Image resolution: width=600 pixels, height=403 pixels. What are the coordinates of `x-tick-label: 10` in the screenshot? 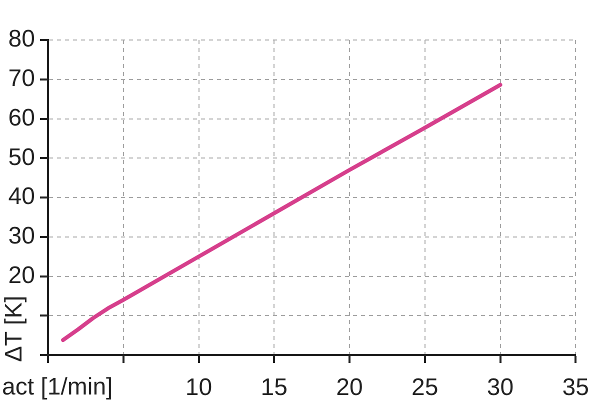 It's located at (198, 388).